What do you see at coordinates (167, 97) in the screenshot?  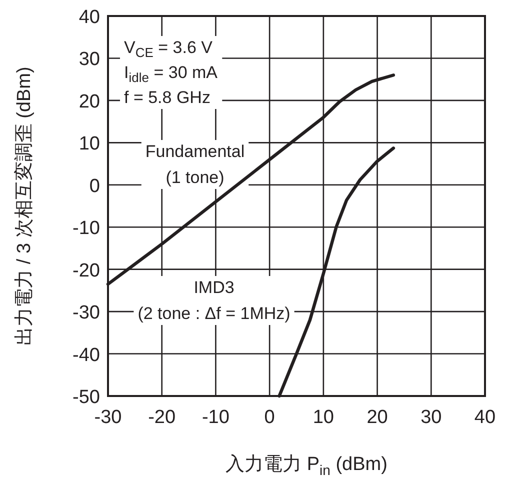 I see `annotation: f = 5.8 GHz` at bounding box center [167, 97].